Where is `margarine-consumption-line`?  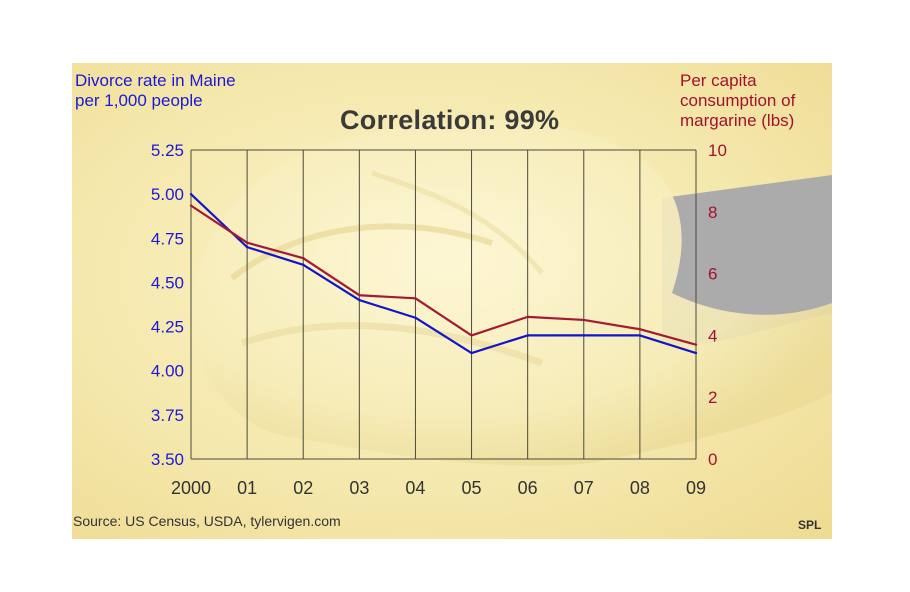 margarine-consumption-line is located at coordinates (443, 275).